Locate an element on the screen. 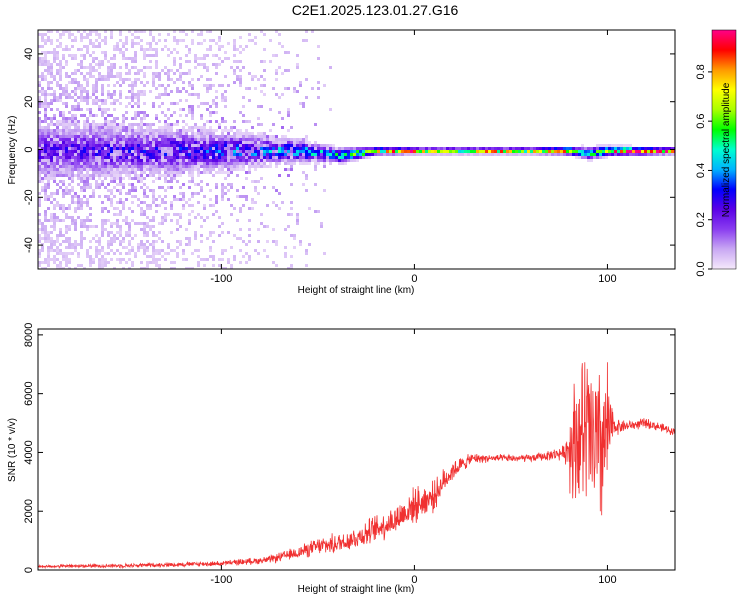 Image resolution: width=750 pixels, height=600 pixels. snr-ytick-label: 6000 is located at coordinates (29, 393).